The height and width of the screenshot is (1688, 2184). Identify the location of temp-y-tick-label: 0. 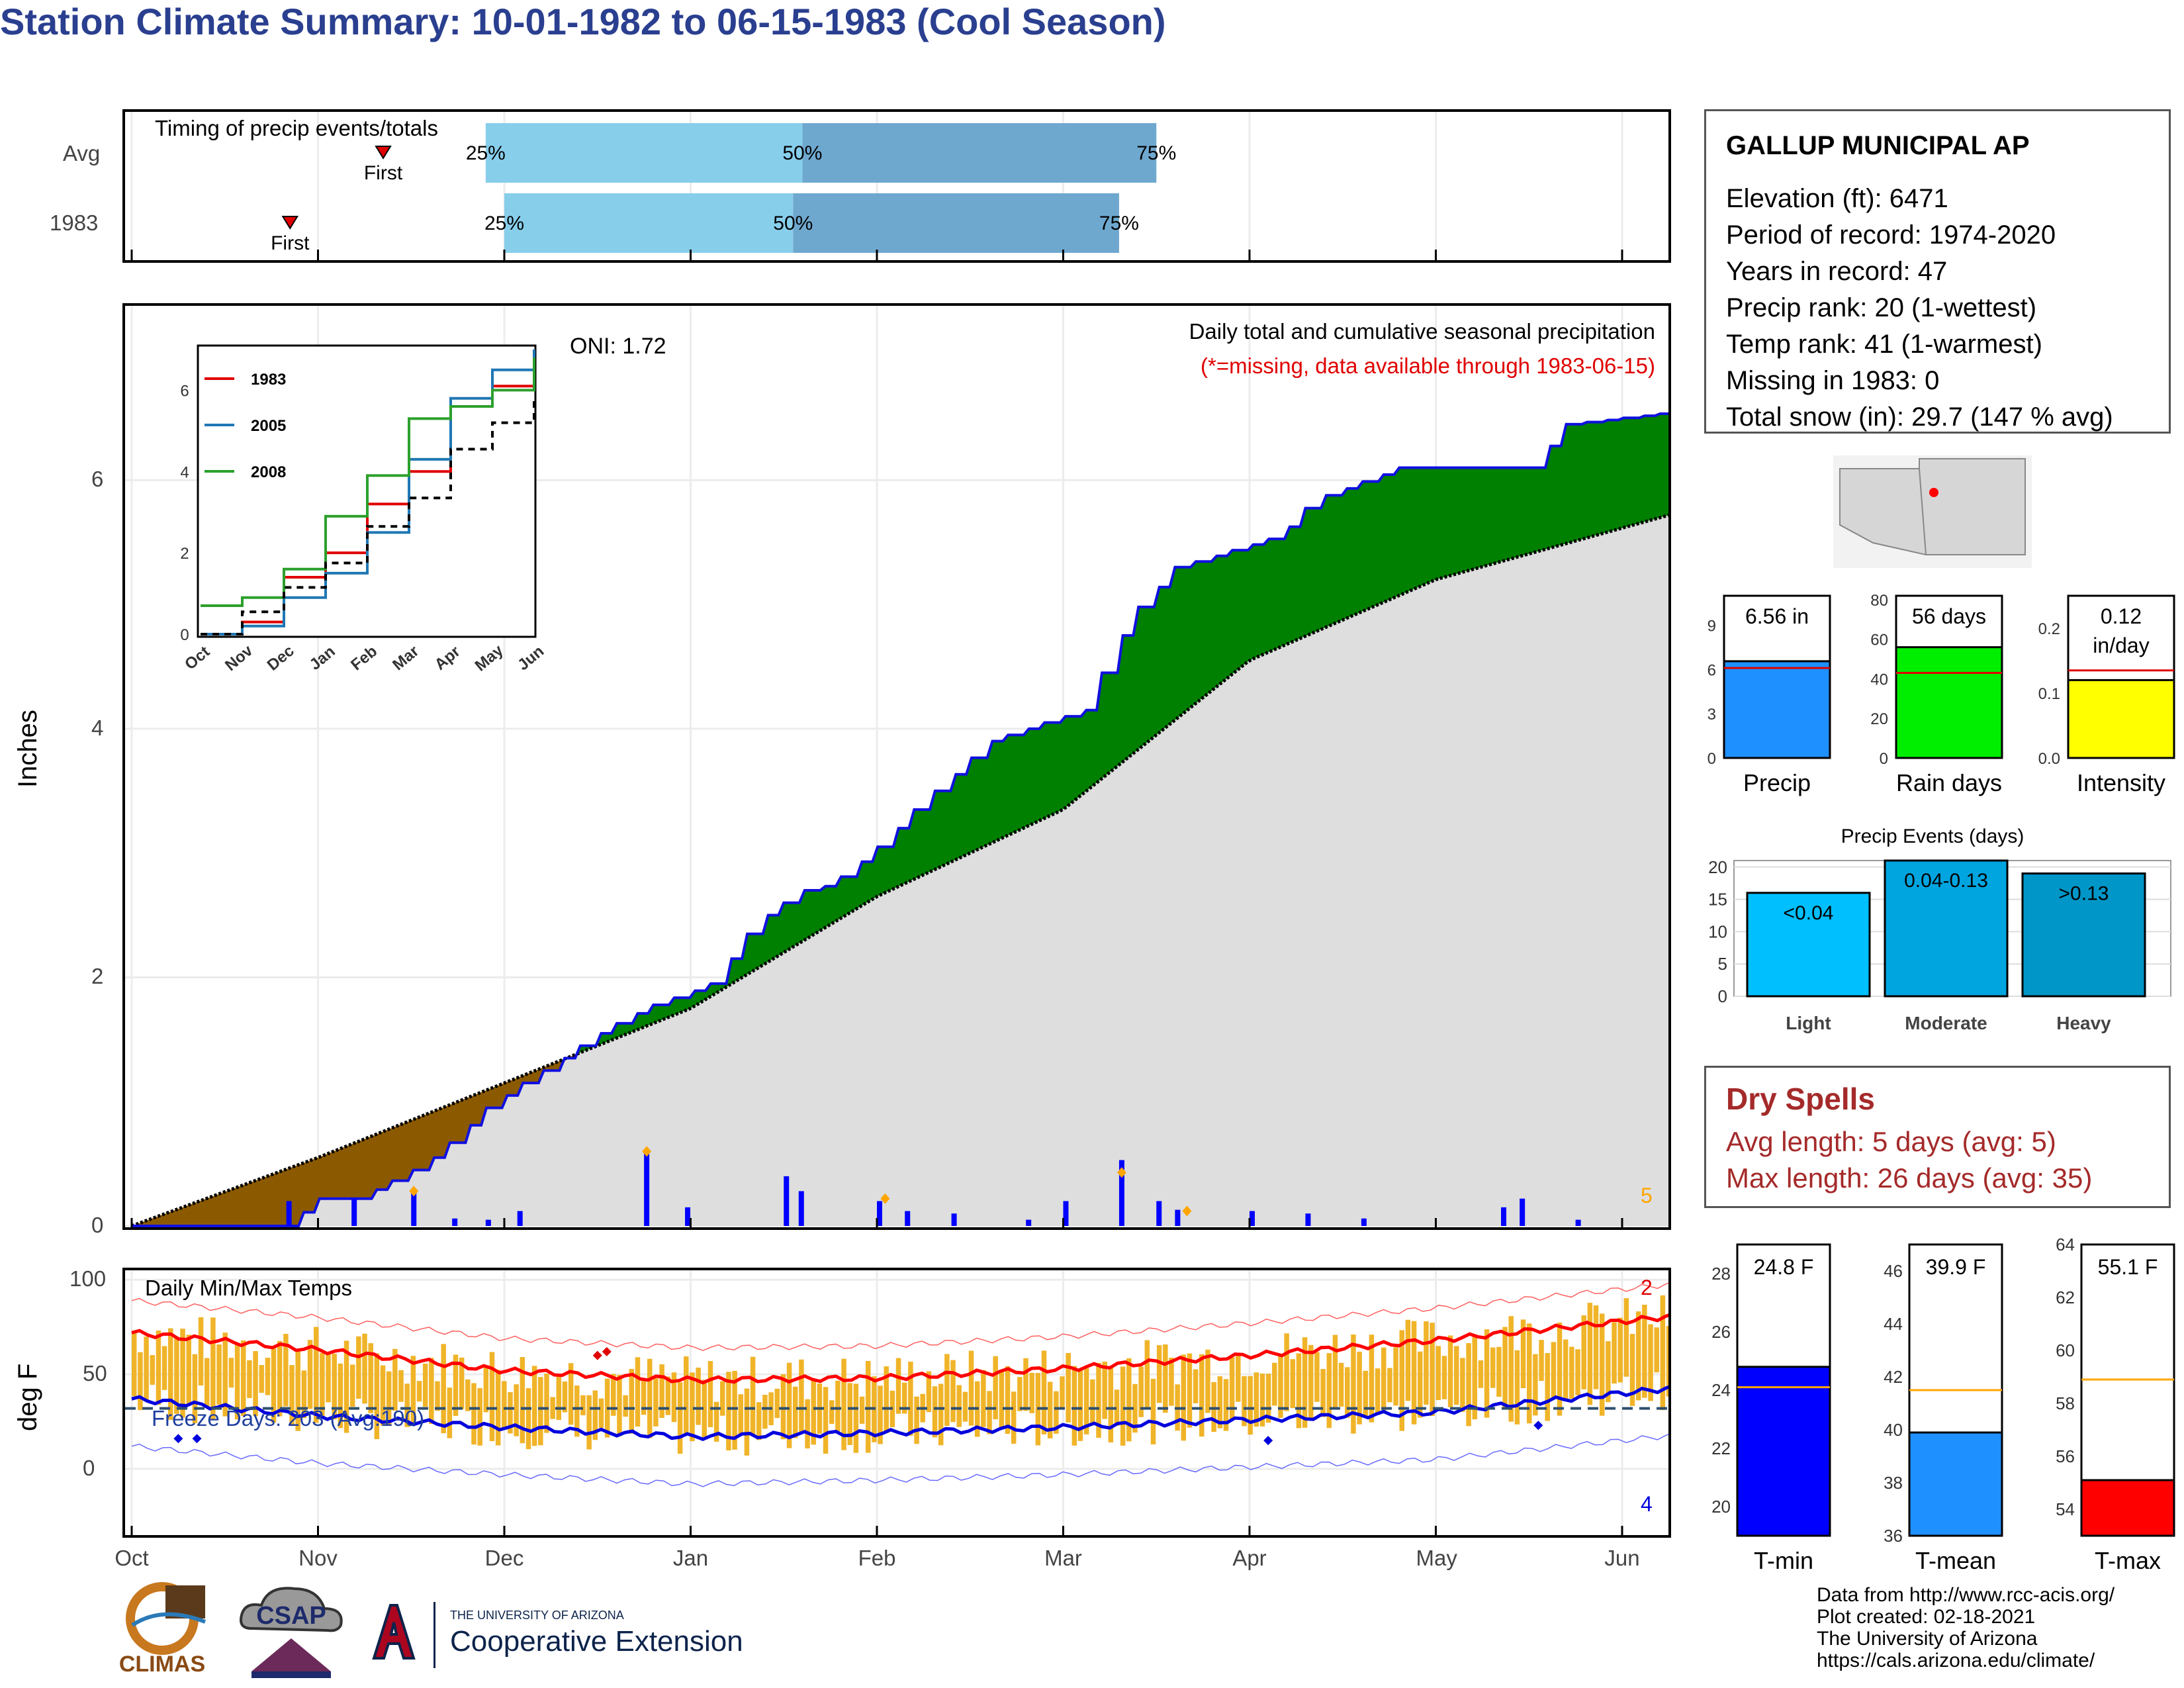
(89, 1468).